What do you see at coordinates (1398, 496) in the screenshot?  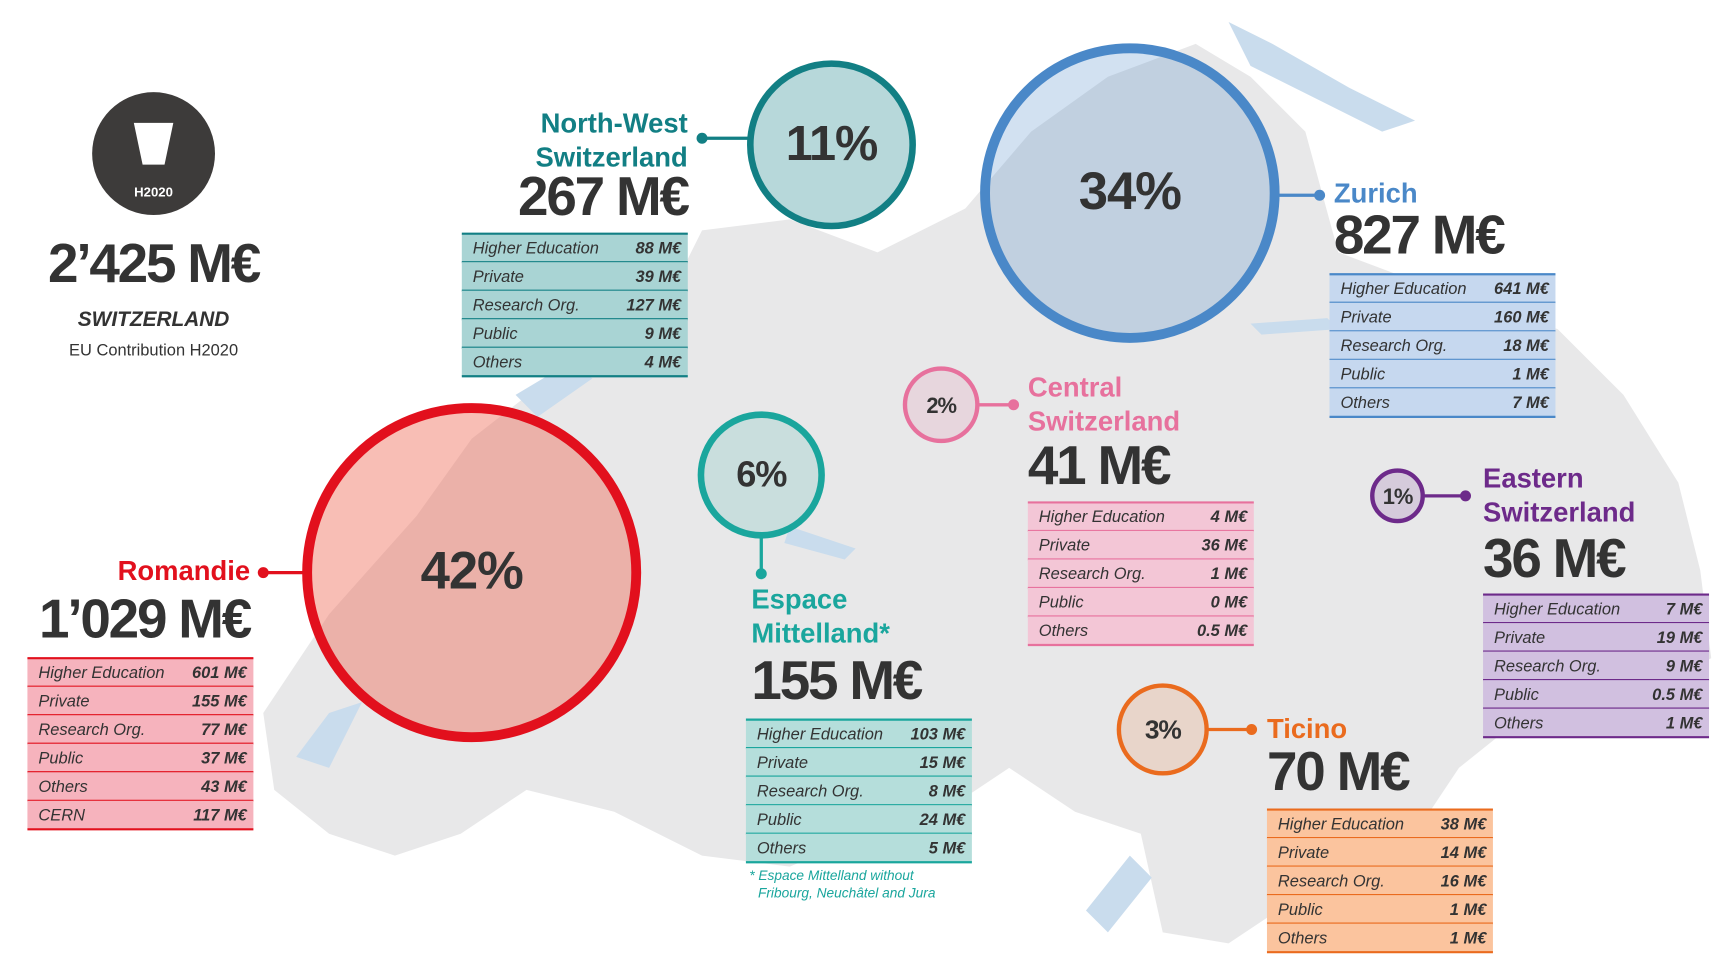 I see `region-percent: 1%` at bounding box center [1398, 496].